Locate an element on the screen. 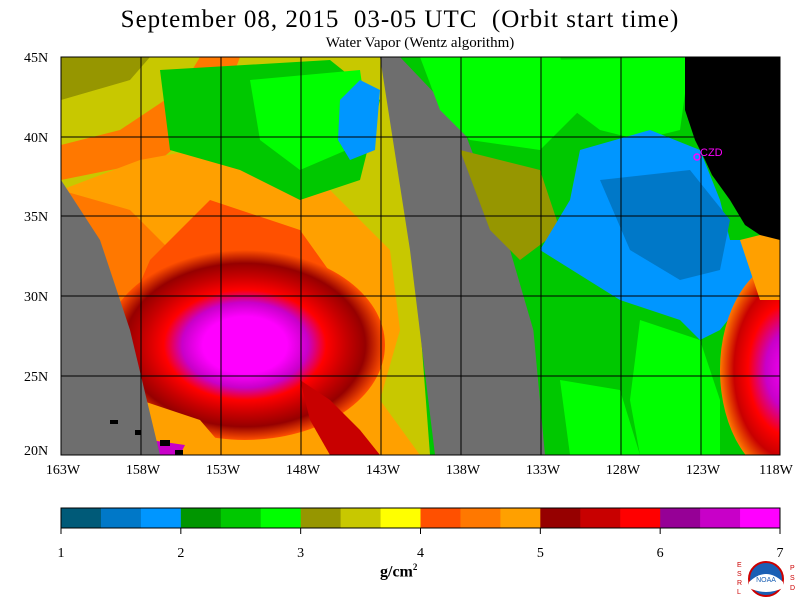 The width and height of the screenshot is (800, 600). logo-letter: P is located at coordinates (792, 568).